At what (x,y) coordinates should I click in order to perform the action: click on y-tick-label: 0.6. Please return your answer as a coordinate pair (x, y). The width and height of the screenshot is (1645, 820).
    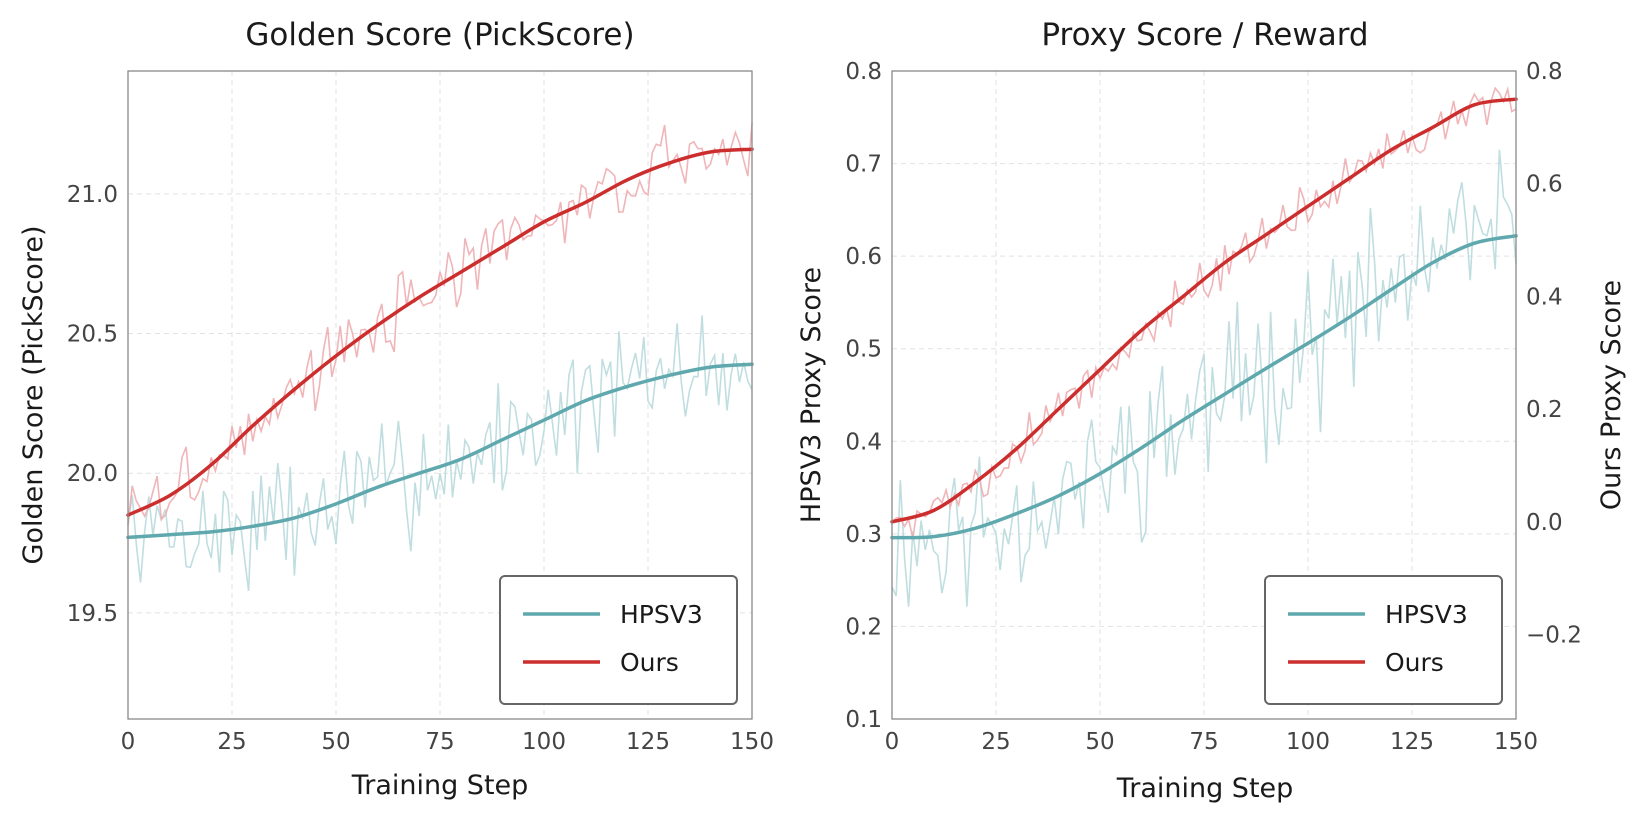
    Looking at the image, I should click on (863, 257).